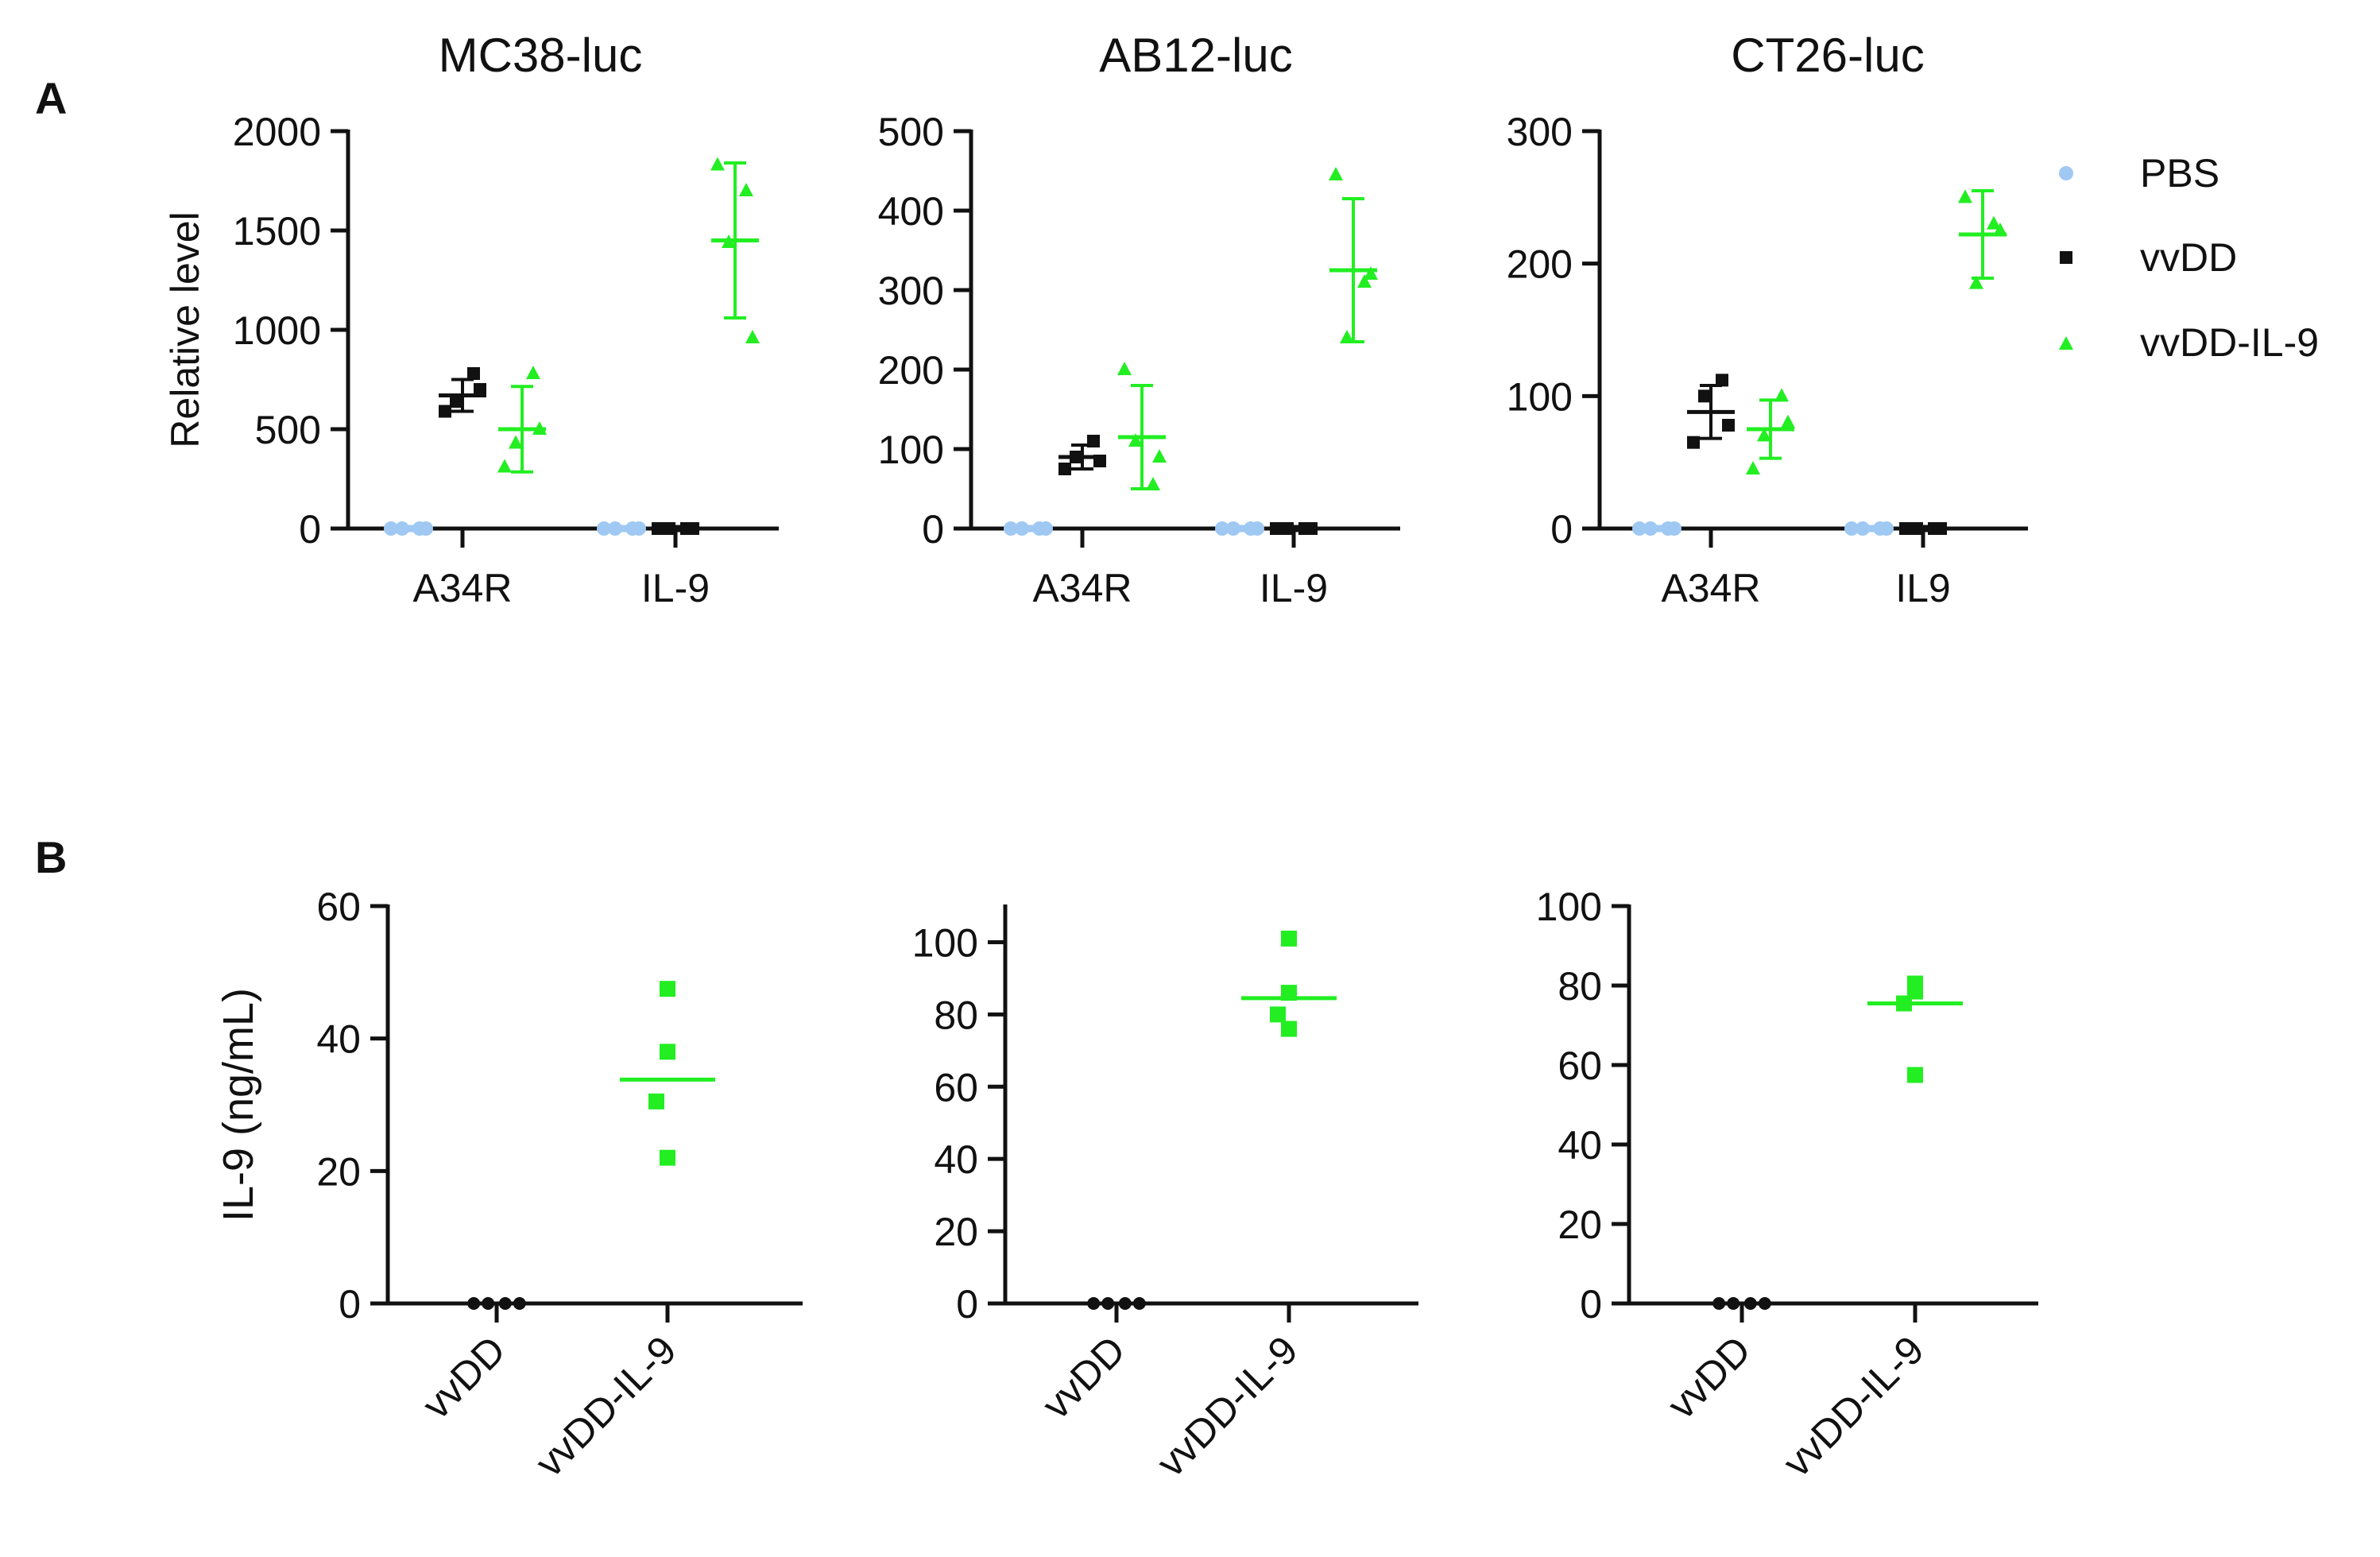  What do you see at coordinates (911, 211) in the screenshot?
I see `y-tick-label: 400` at bounding box center [911, 211].